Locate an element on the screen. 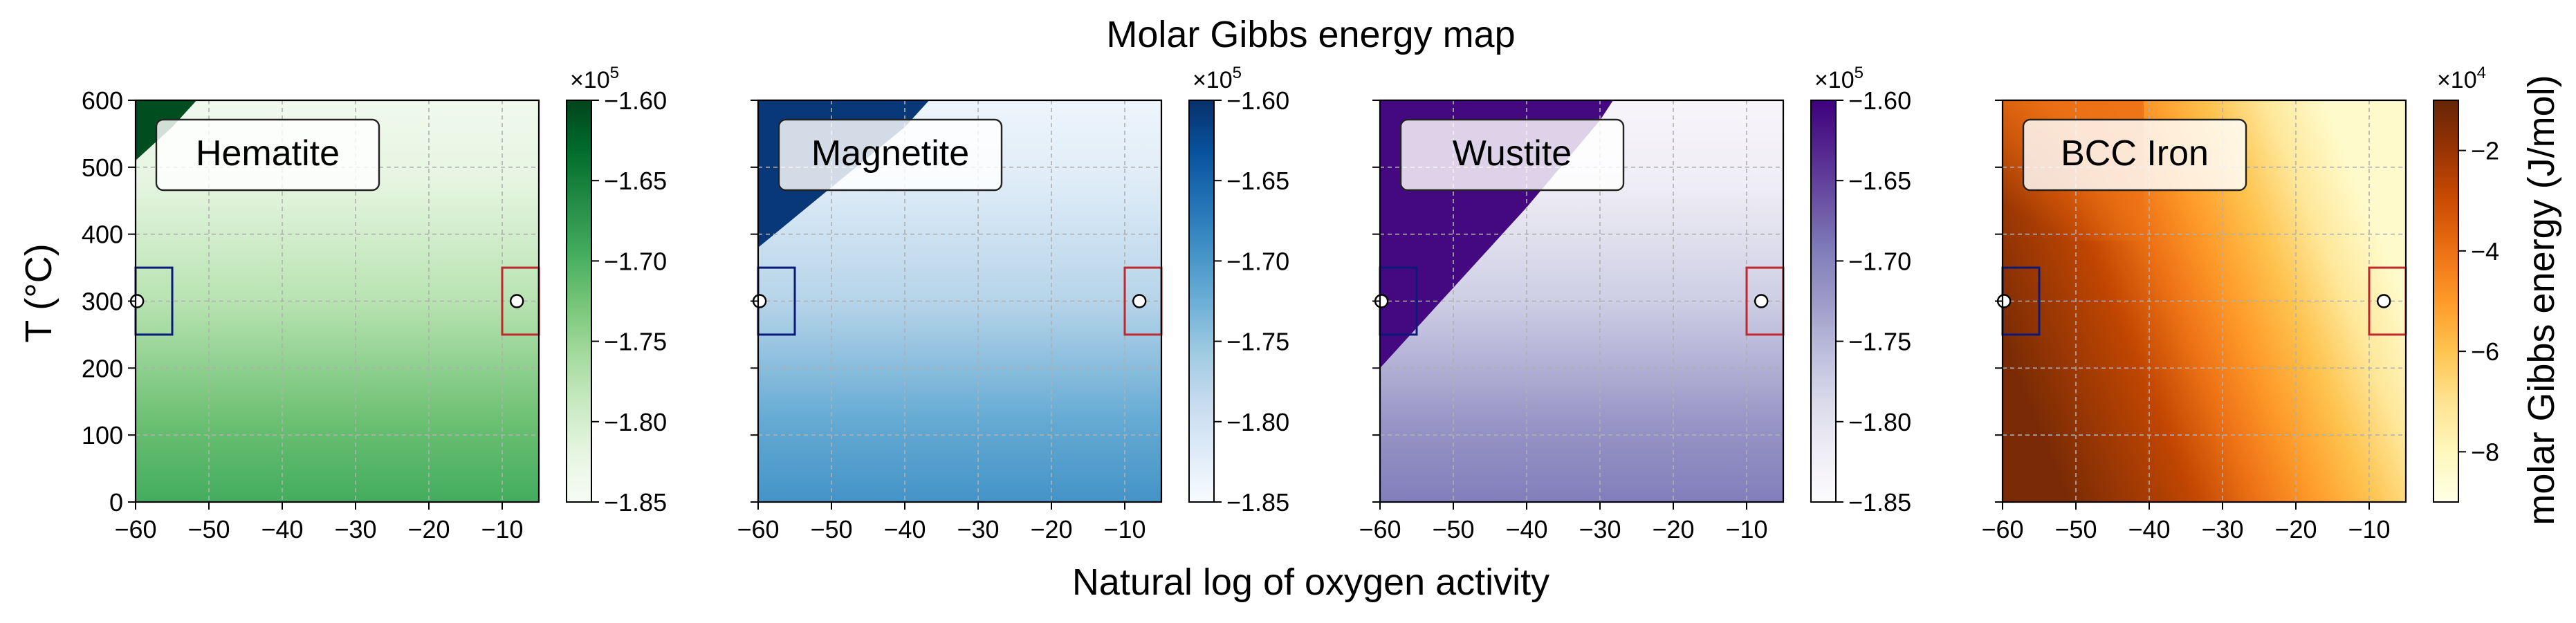 Image resolution: width=2576 pixels, height=623 pixels. panel-title: BCC Iron is located at coordinates (2135, 153).